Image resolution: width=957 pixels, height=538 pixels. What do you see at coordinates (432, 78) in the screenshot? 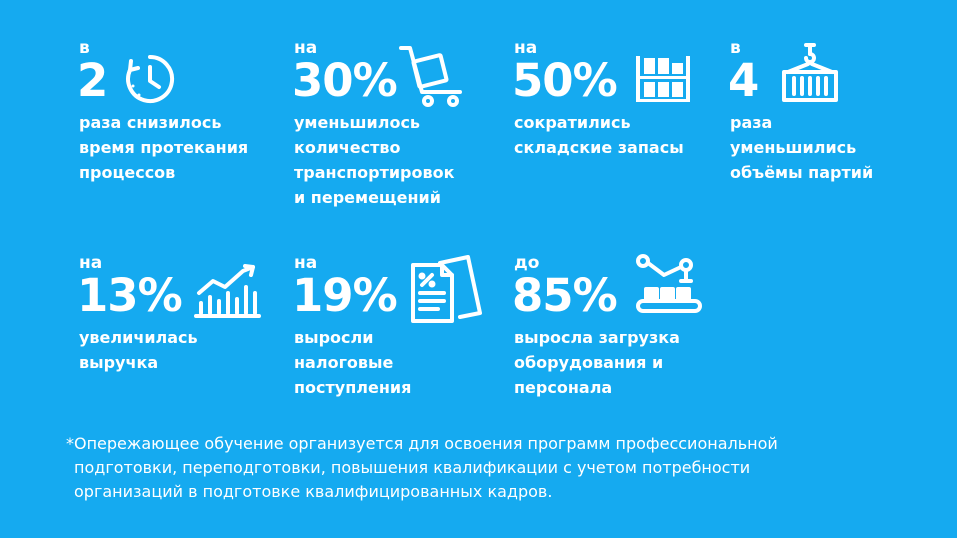
I see `cart-icon` at bounding box center [432, 78].